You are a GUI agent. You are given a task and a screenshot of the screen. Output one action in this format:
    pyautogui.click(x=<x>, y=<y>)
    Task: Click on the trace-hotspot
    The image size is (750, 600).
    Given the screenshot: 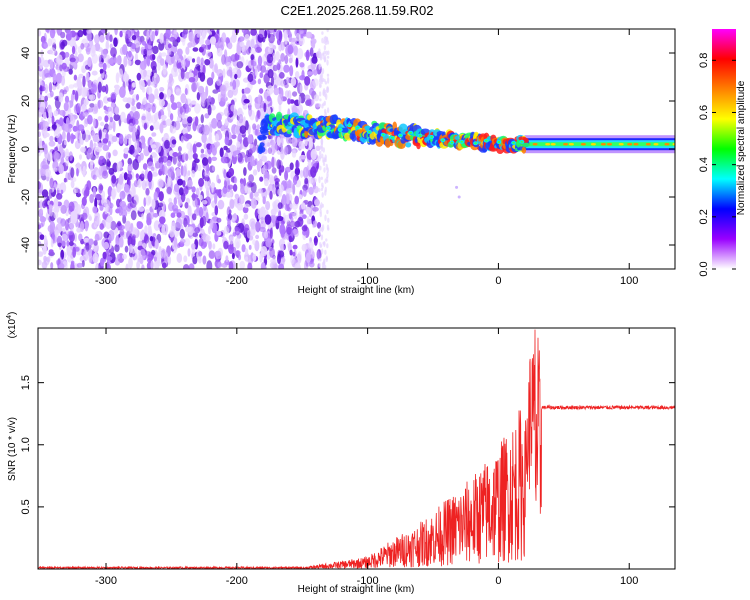 What is the action you would take?
    pyautogui.click(x=548, y=144)
    